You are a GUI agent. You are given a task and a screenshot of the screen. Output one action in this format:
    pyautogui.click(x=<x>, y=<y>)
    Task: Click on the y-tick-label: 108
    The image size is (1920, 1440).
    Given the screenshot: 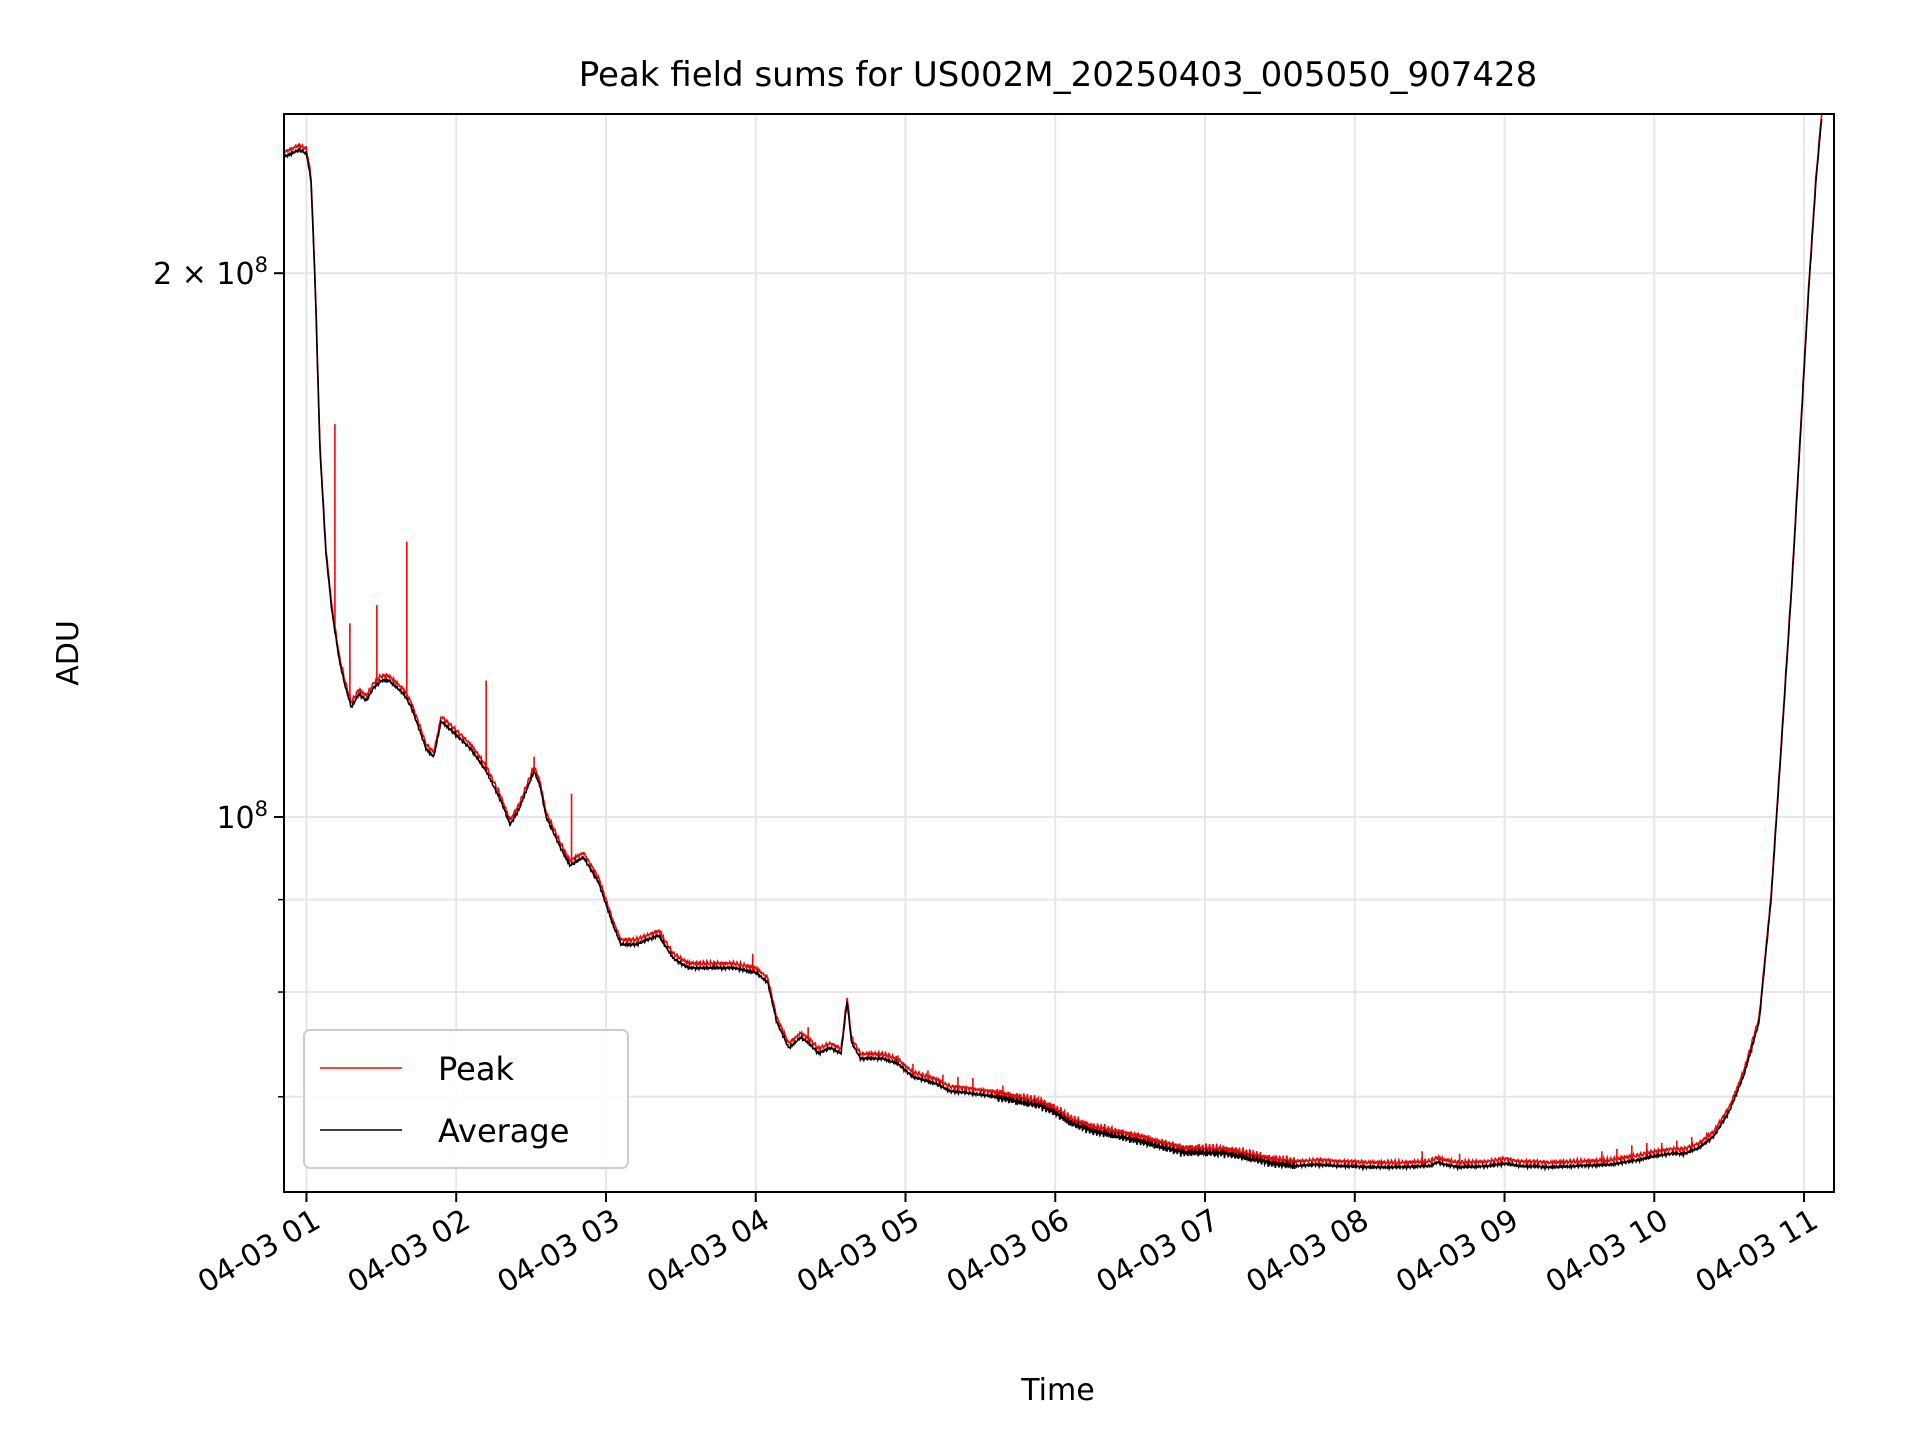 What is the action you would take?
    pyautogui.click(x=242, y=816)
    